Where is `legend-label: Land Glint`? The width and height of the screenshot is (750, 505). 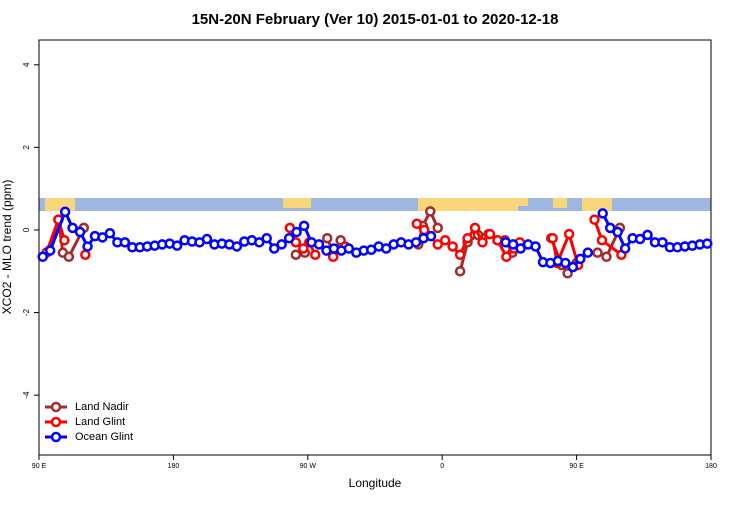 legend-label: Land Glint is located at coordinates (100, 422).